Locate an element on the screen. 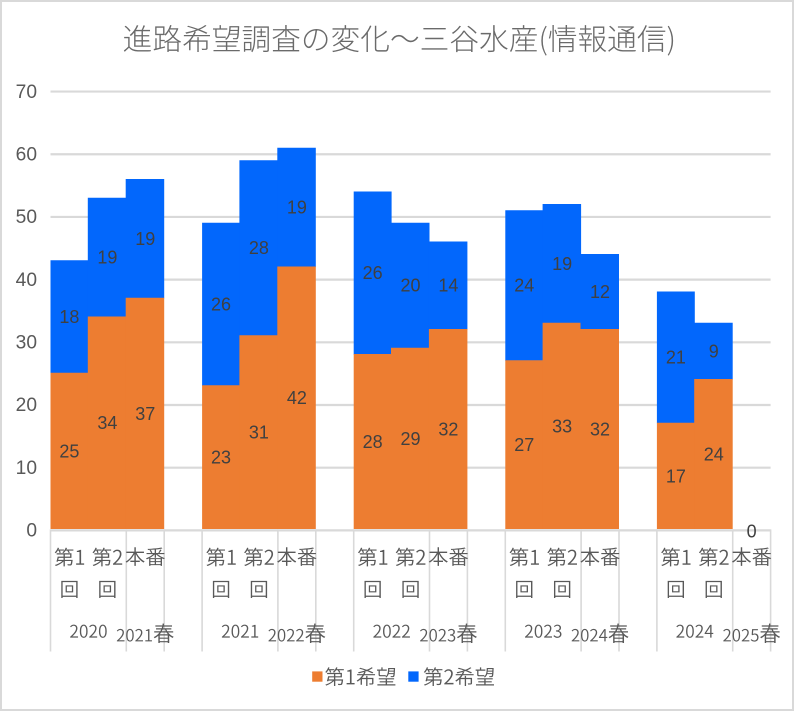  svg-text: 29 is located at coordinates (411, 439).